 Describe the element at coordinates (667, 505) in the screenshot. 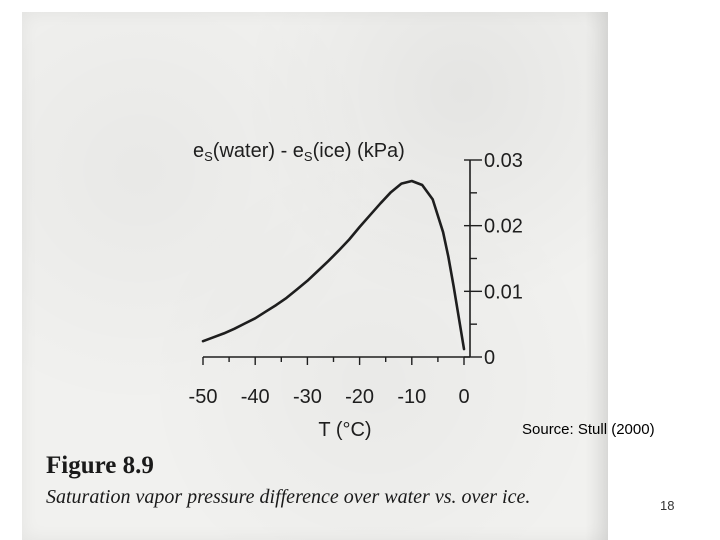

I see `slide-number: 18` at that location.